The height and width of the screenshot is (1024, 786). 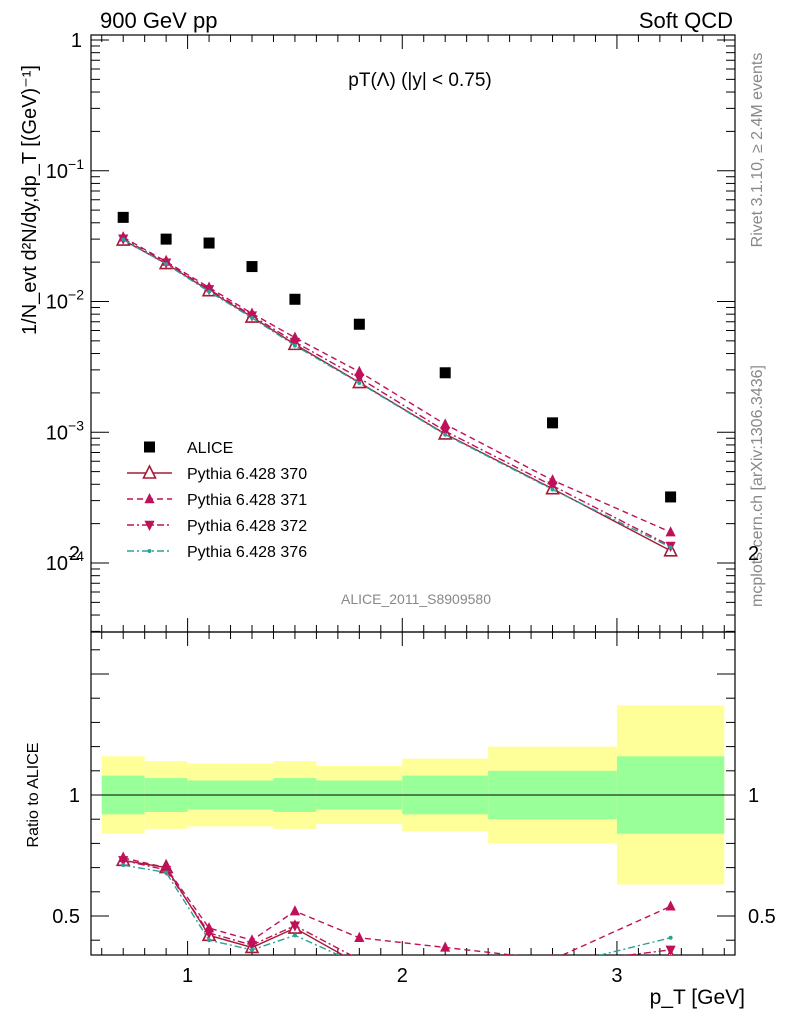 I want to click on legend-entry: ALICE, so click(x=188, y=448).